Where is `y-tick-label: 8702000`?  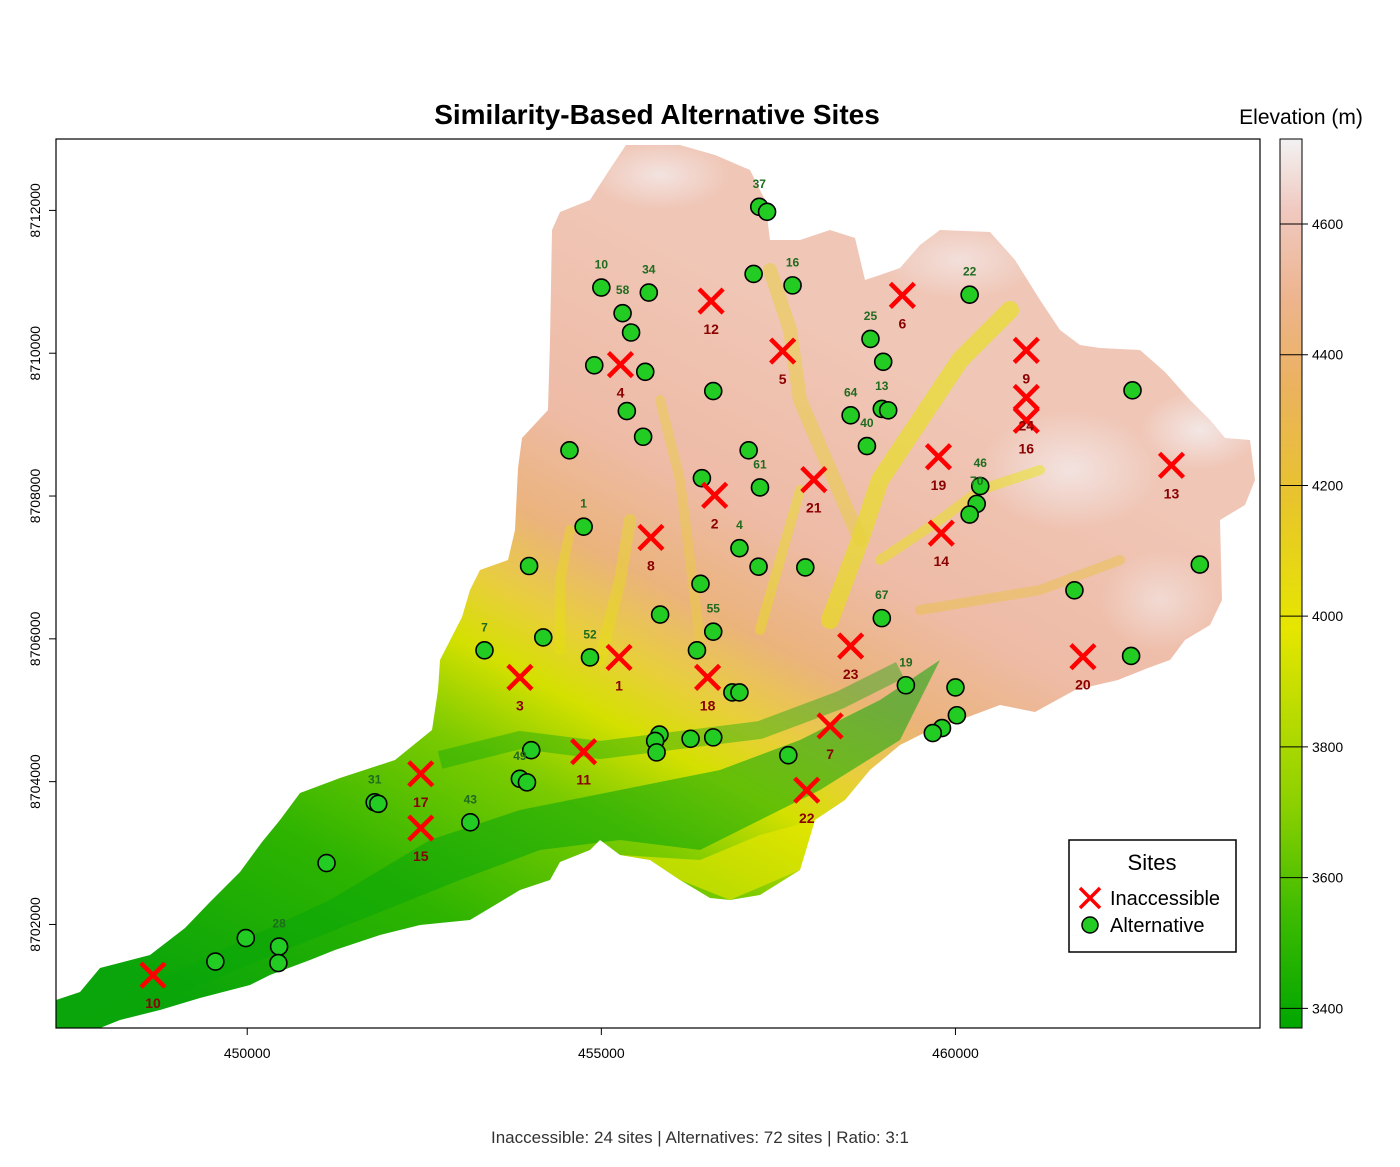
y-tick-label: 8702000 is located at coordinates (35, 924).